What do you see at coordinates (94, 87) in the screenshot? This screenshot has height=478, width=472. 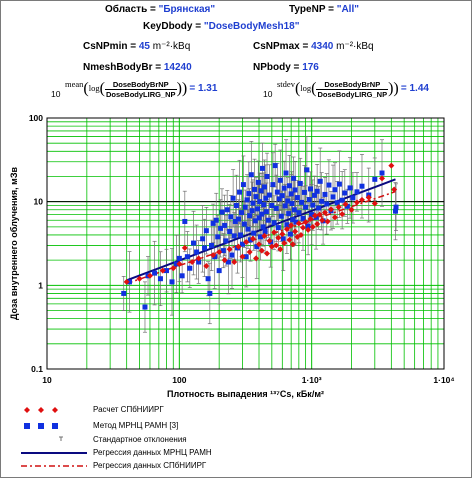 I see `mean-log: log` at bounding box center [94, 87].